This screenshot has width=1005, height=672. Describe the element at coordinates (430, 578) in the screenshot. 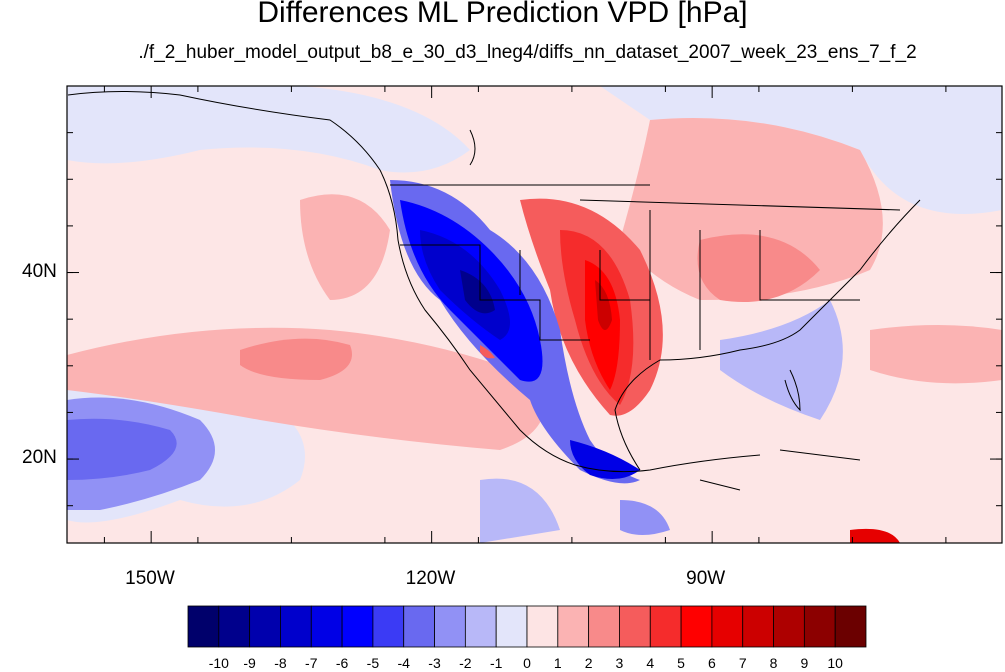

I see `x-tick-label: 120W` at that location.